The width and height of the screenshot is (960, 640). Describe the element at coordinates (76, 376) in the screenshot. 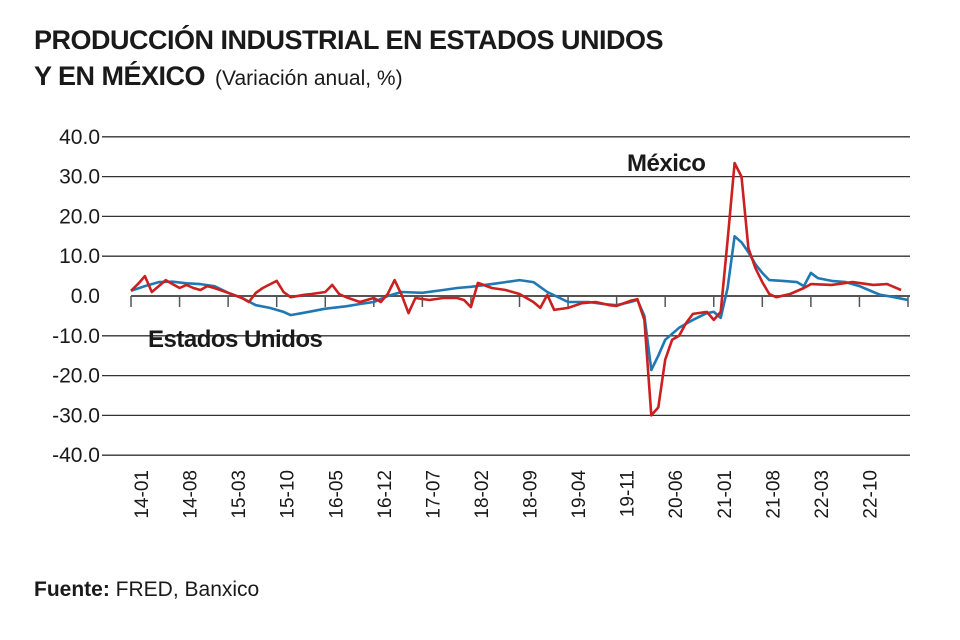

I see `y-tick-label: -20.0` at that location.